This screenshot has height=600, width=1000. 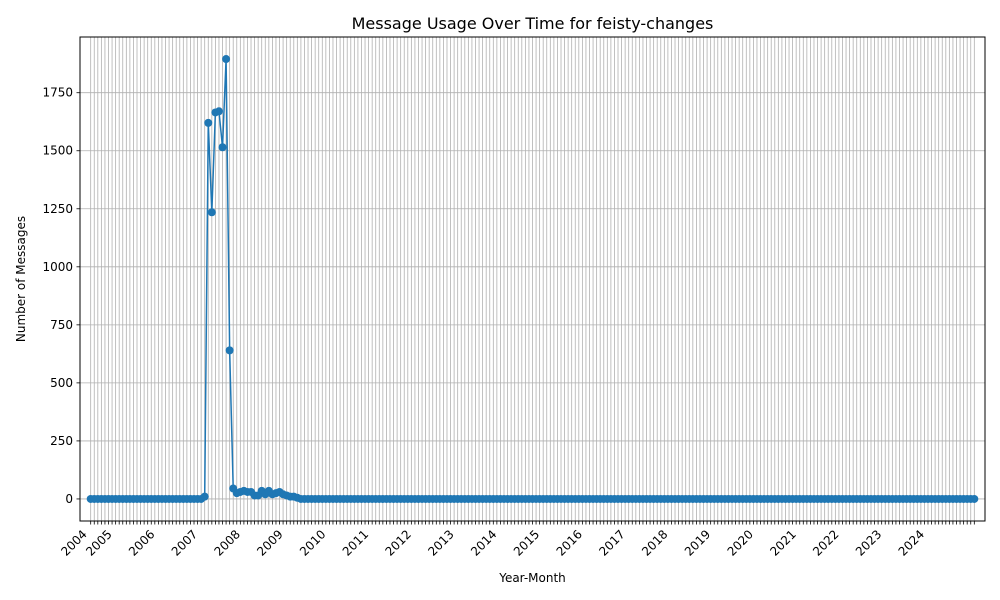 What do you see at coordinates (654, 542) in the screenshot?
I see `x-tick-label: 2018` at bounding box center [654, 542].